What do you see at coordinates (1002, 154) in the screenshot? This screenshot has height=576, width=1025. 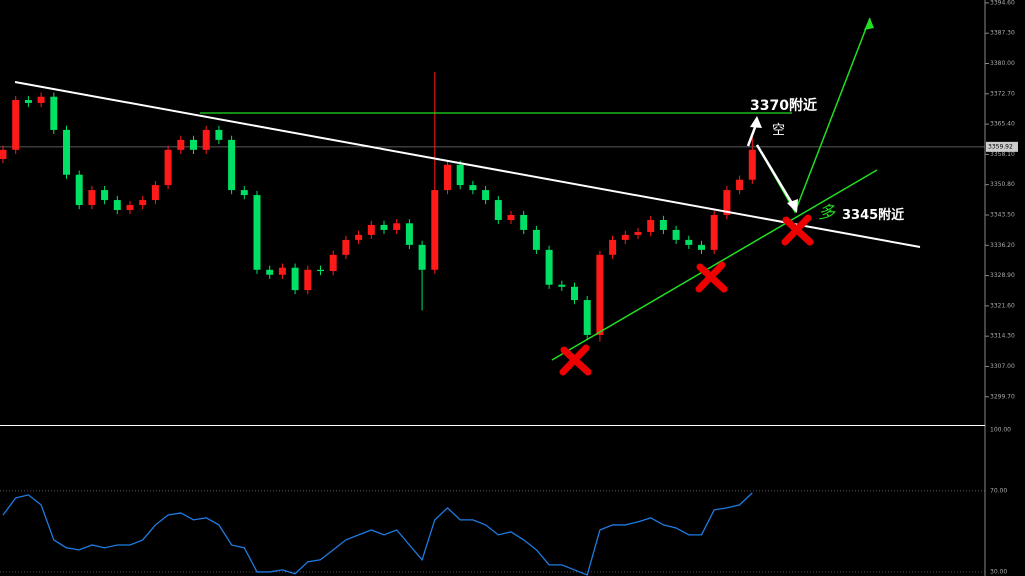 I see `y-tick-label: 3358.10` at bounding box center [1002, 154].